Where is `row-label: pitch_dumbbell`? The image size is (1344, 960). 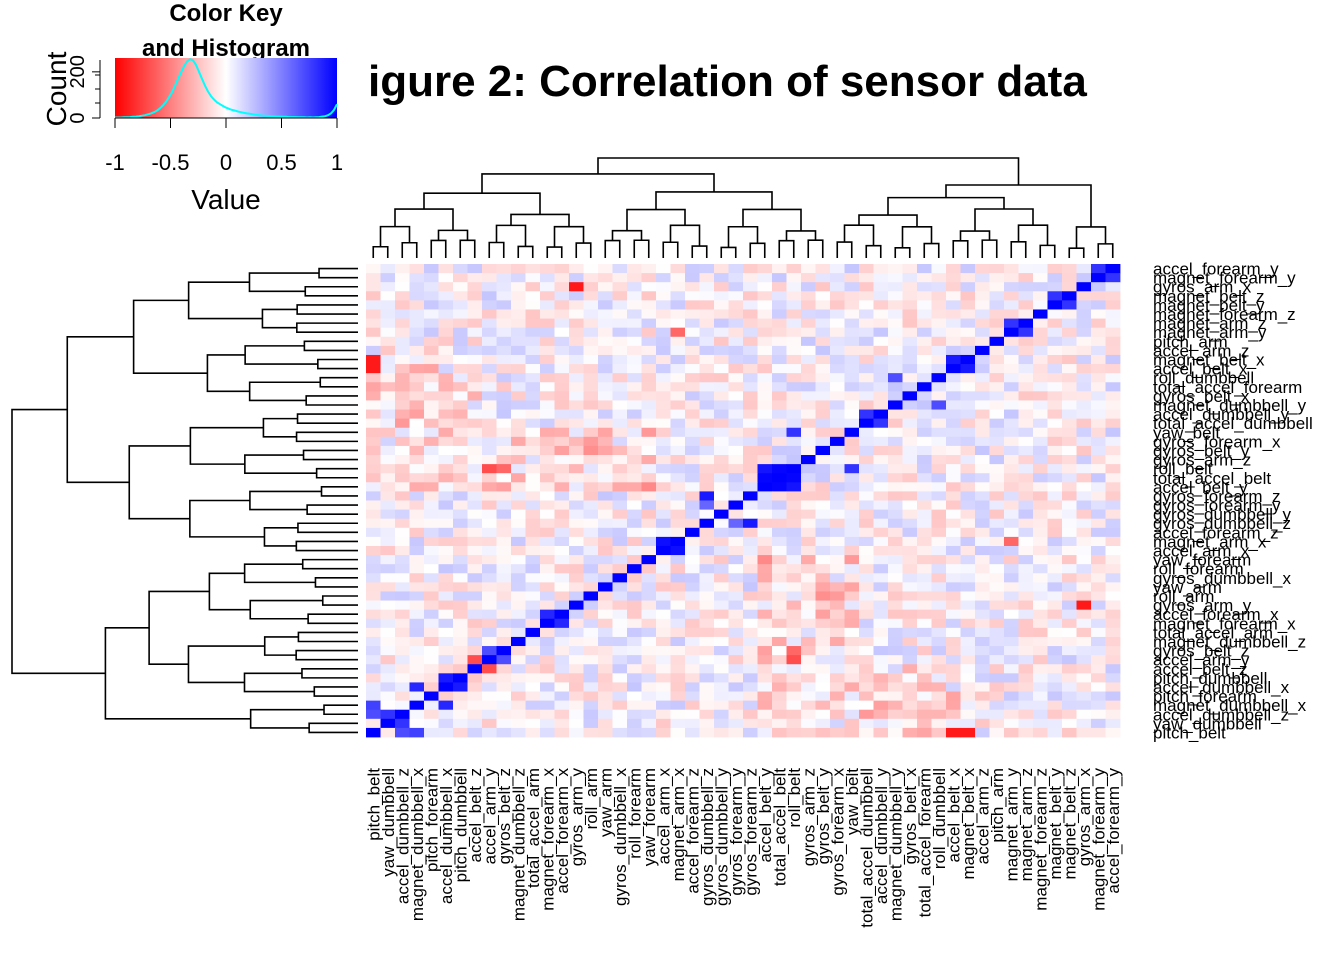
row-label: pitch_dumbbell is located at coordinates (1210, 678).